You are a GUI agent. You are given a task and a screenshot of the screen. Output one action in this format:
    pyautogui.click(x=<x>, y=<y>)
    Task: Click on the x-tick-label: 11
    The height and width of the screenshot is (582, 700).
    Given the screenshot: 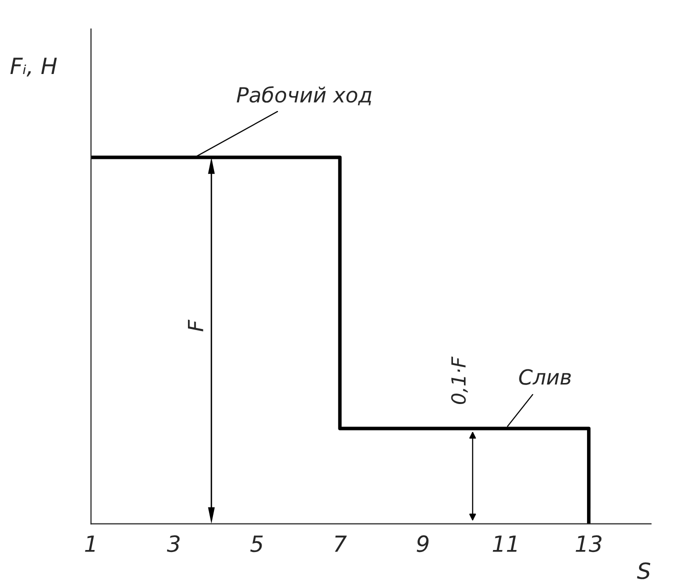 What is the action you would take?
    pyautogui.click(x=504, y=544)
    